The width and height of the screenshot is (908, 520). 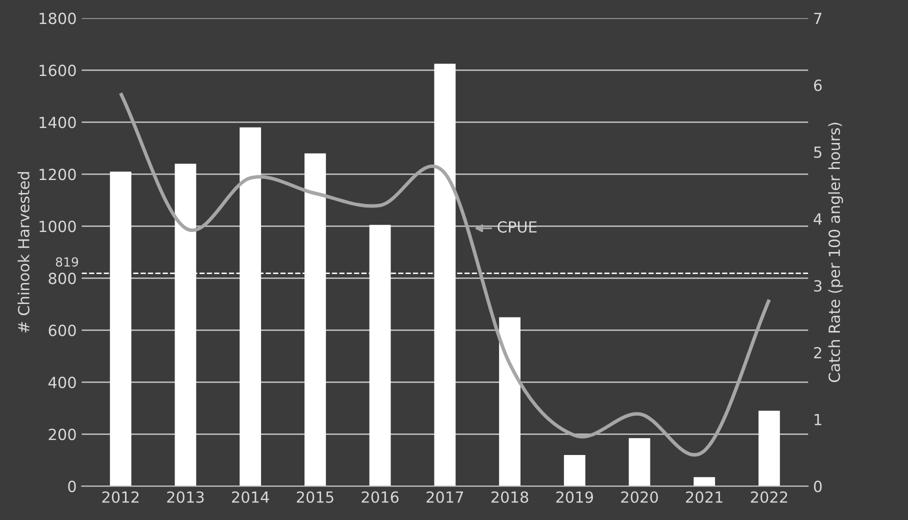 What do you see at coordinates (818, 219) in the screenshot?
I see `y2-tick-label: 4` at bounding box center [818, 219].